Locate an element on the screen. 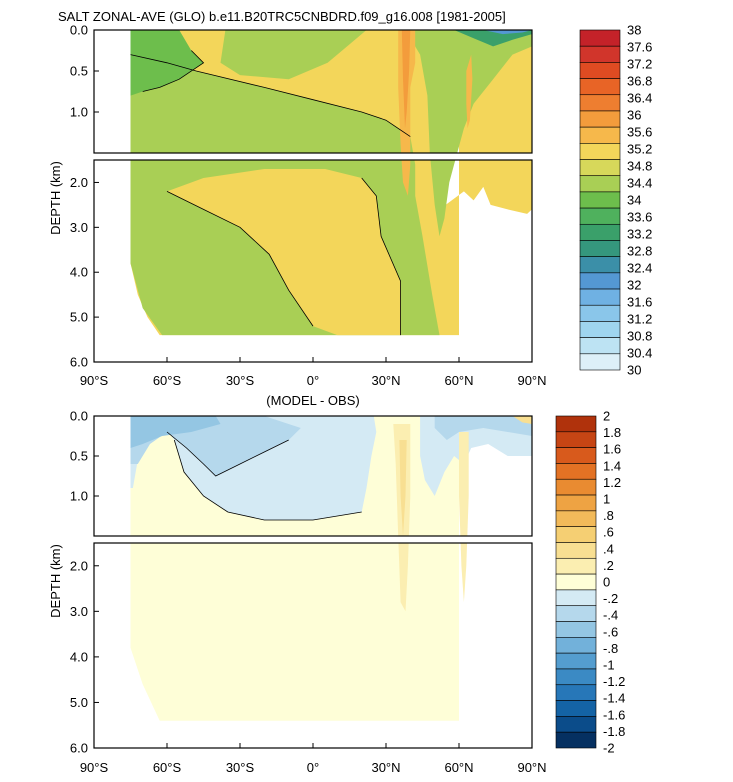  y-tick-label: 5.0 is located at coordinates (79, 702).